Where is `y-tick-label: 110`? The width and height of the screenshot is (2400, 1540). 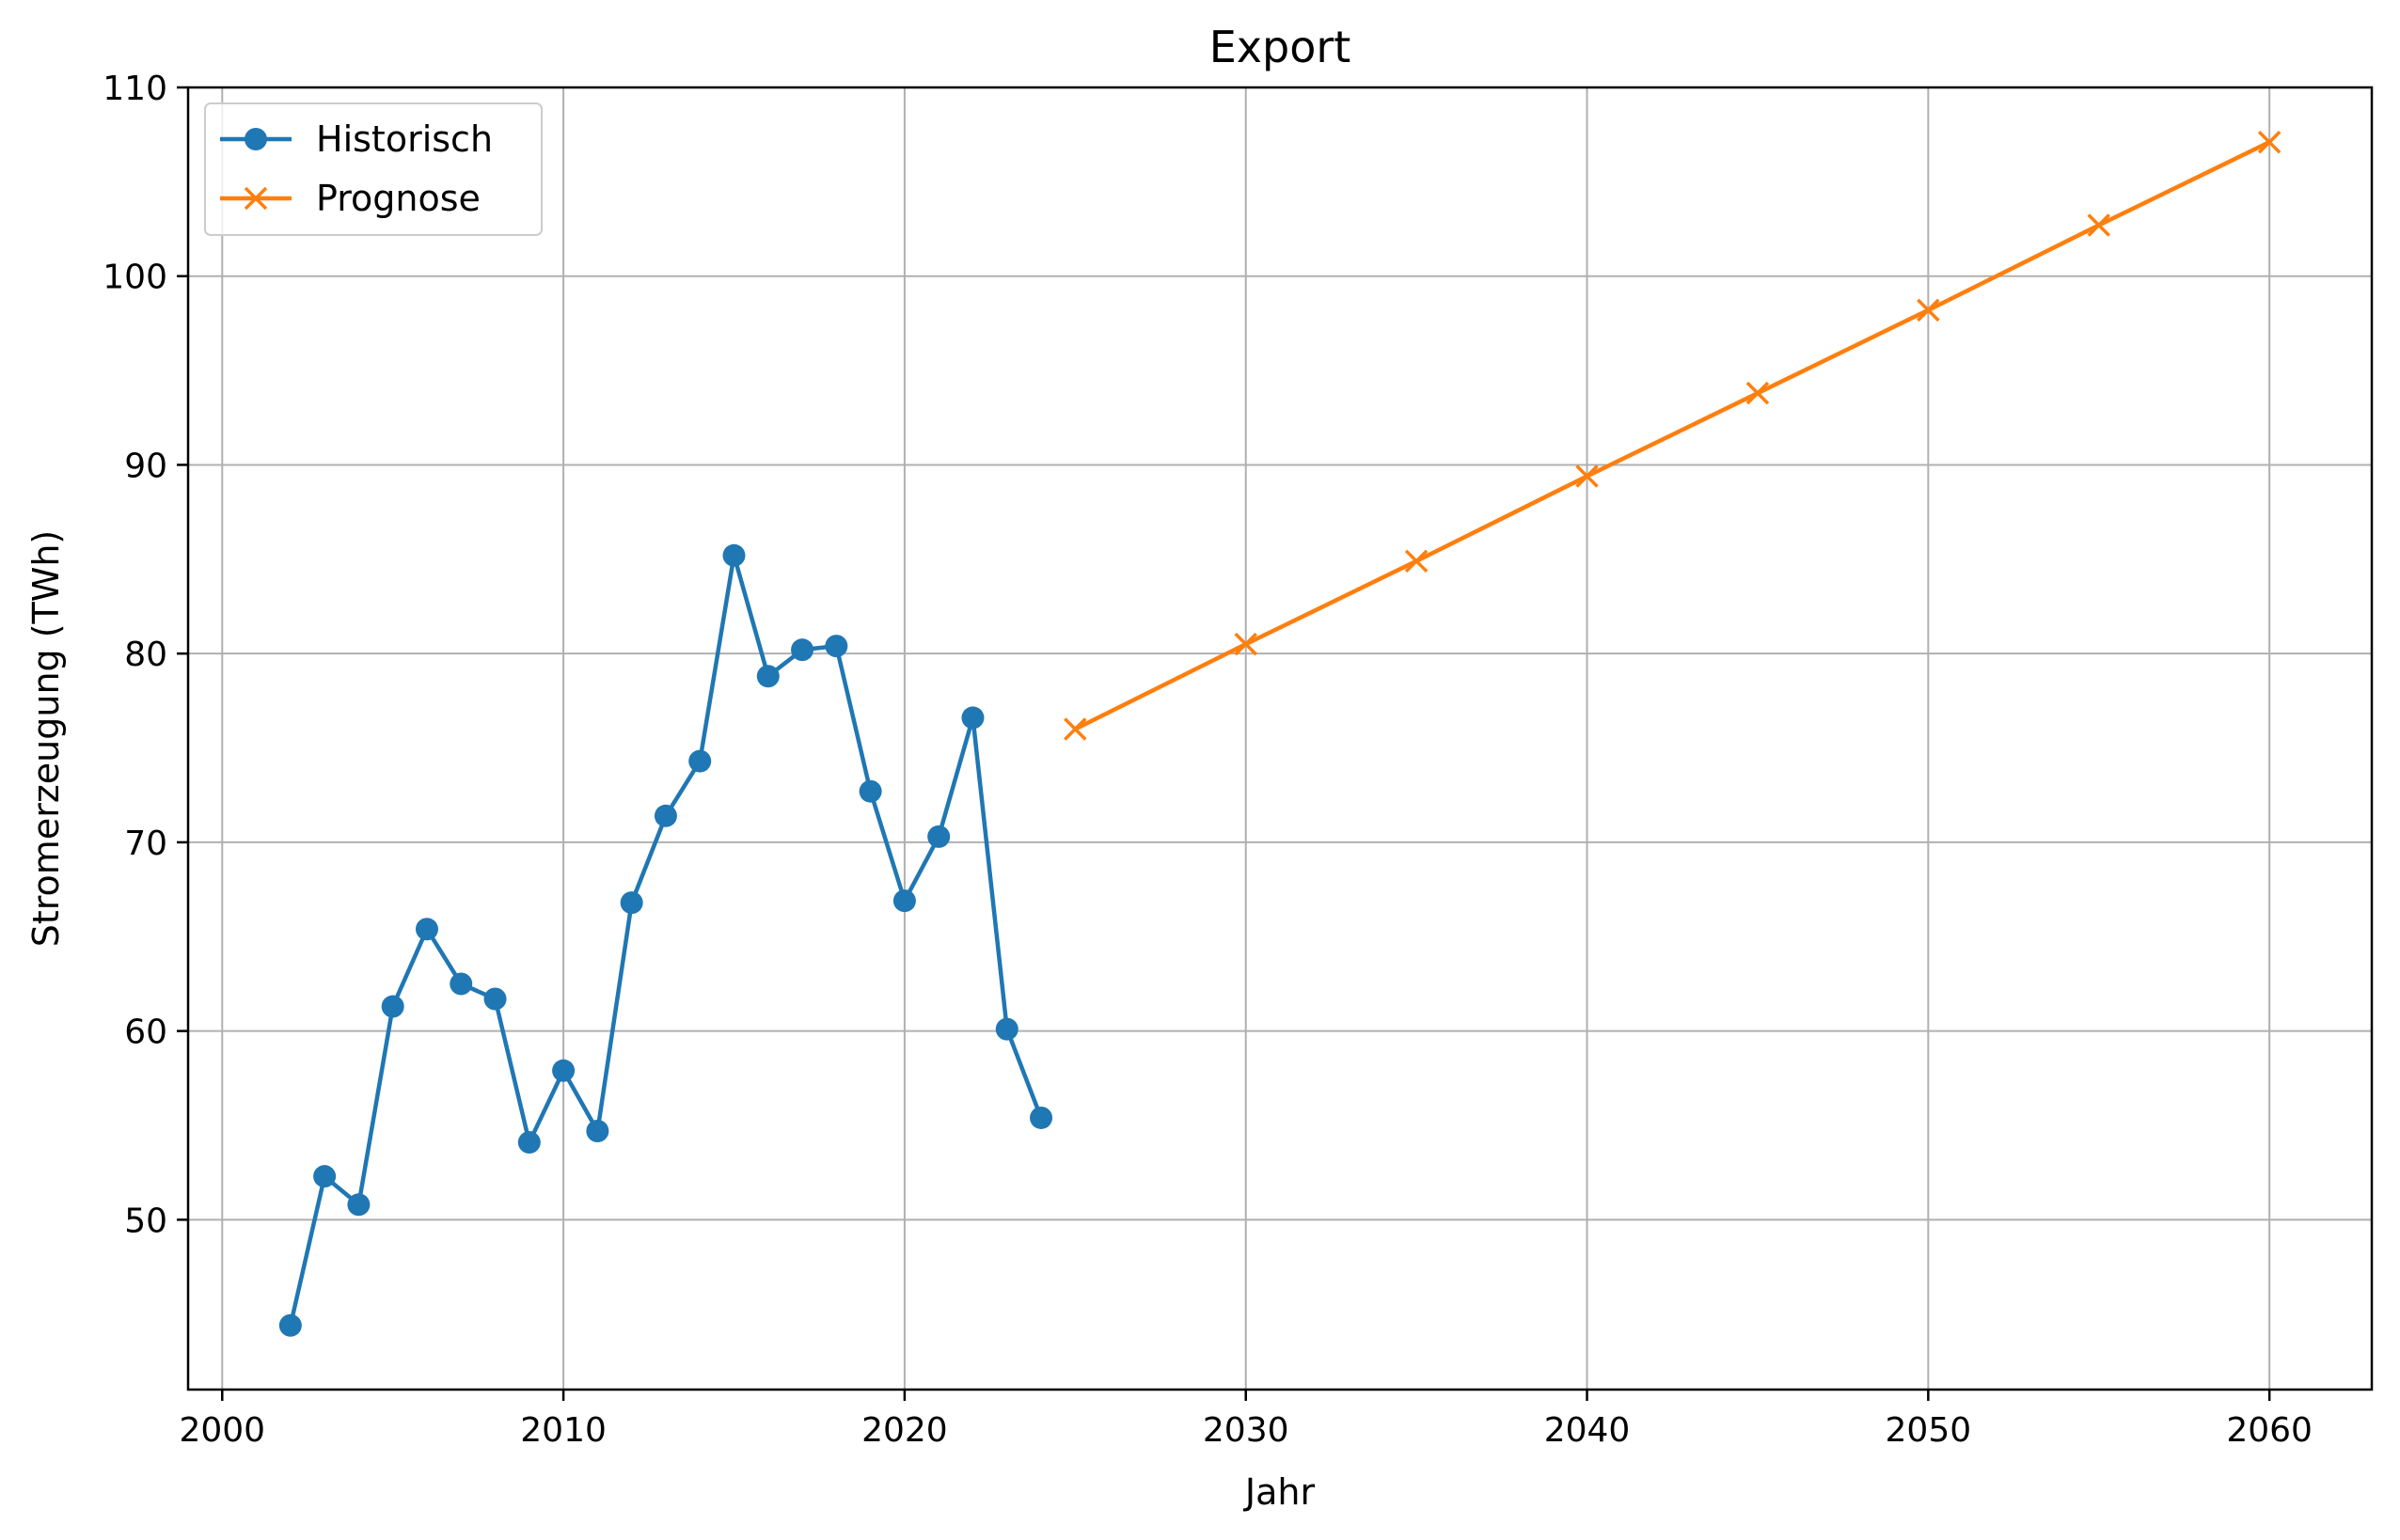 y-tick-label: 110 is located at coordinates (135, 89).